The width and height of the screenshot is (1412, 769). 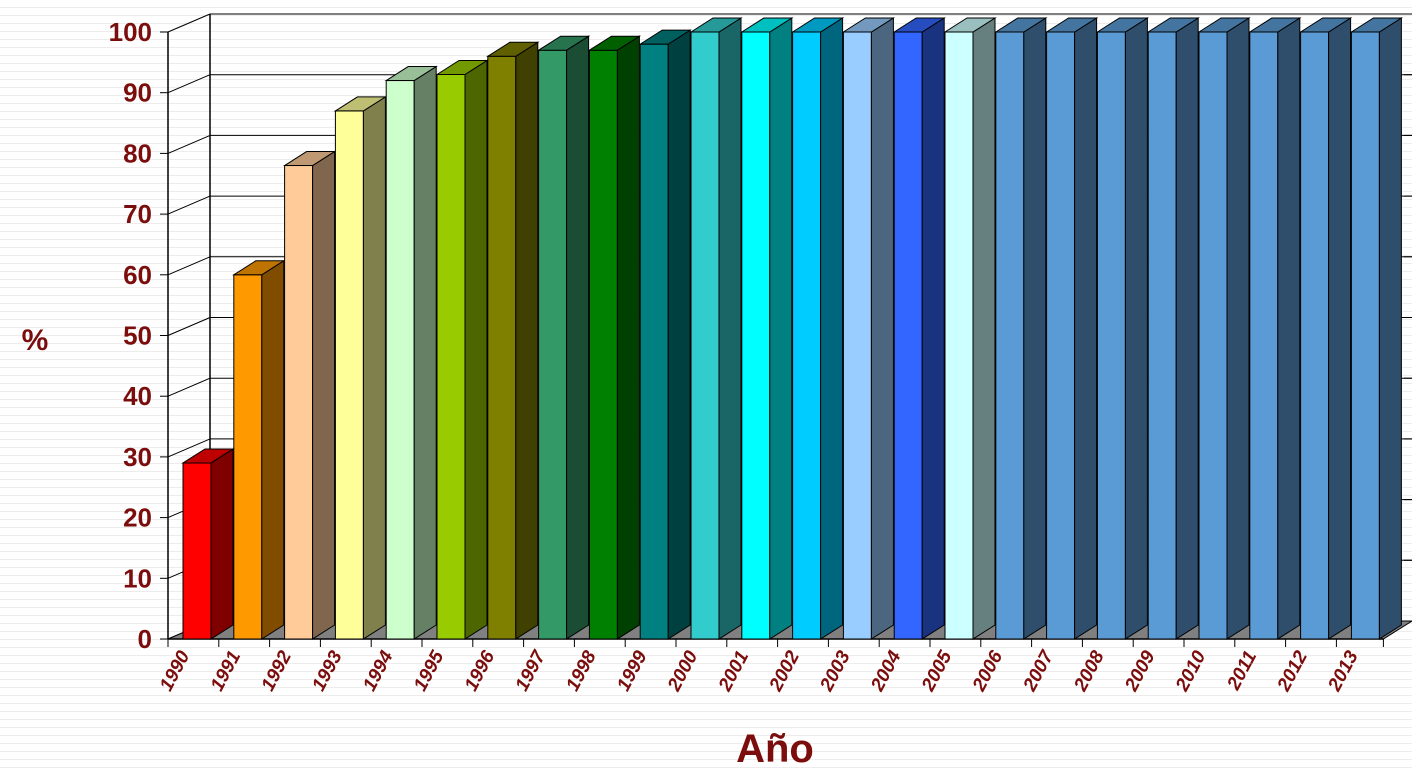 What do you see at coordinates (378, 671) in the screenshot?
I see `x-tick-label: 1994` at bounding box center [378, 671].